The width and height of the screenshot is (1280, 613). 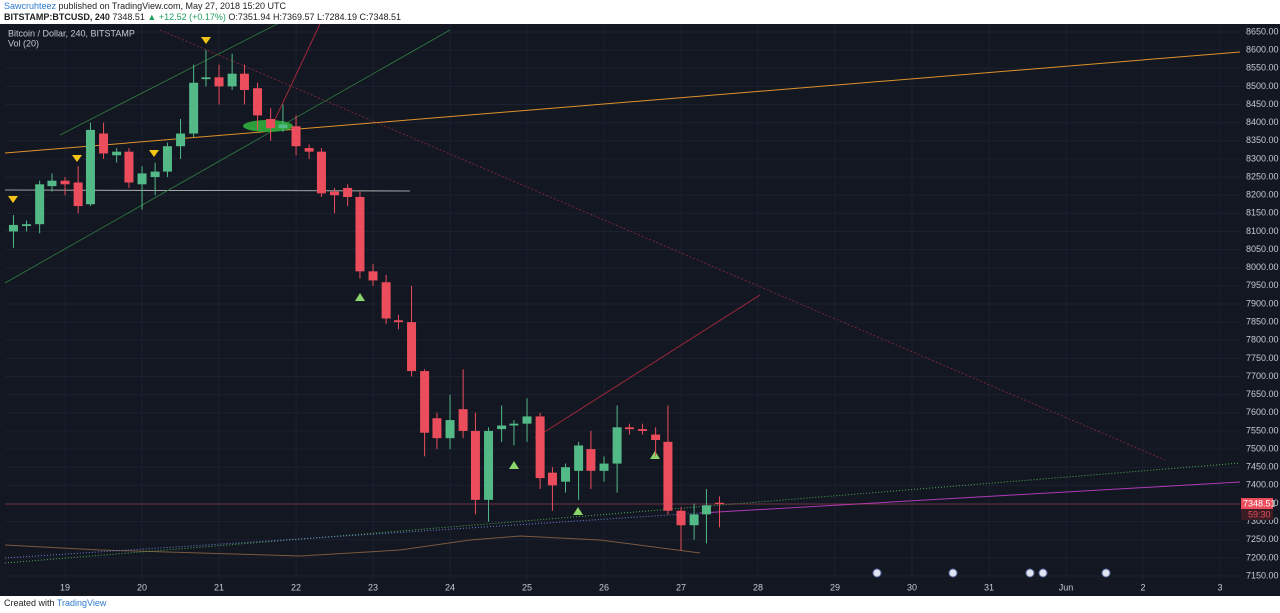 I want to click on y-tick-label: 7200.00, so click(x=1262, y=557).